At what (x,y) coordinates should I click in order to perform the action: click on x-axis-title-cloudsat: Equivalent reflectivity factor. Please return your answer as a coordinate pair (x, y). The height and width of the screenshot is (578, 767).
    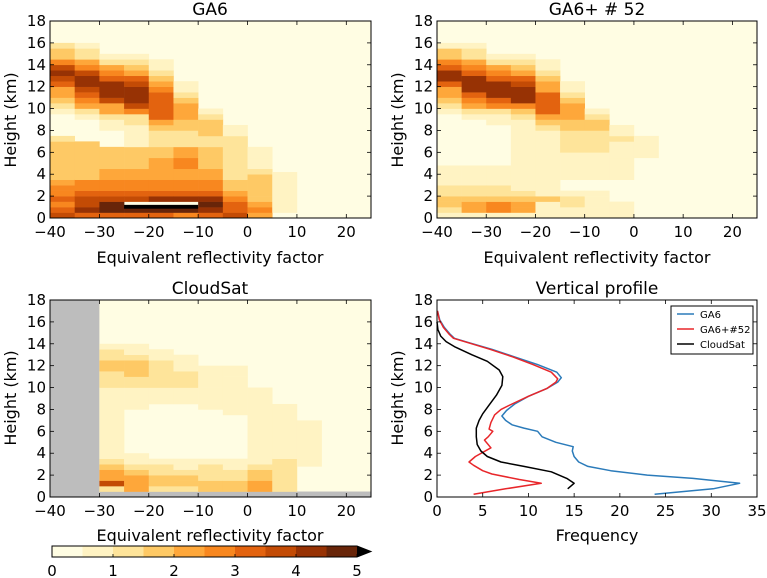
    Looking at the image, I should click on (209, 535).